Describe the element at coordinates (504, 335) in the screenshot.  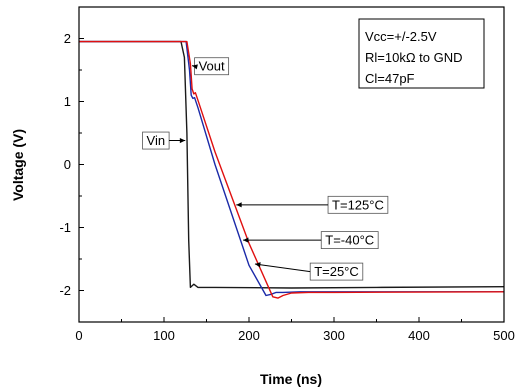
I see `x-tick-label: 500` at that location.